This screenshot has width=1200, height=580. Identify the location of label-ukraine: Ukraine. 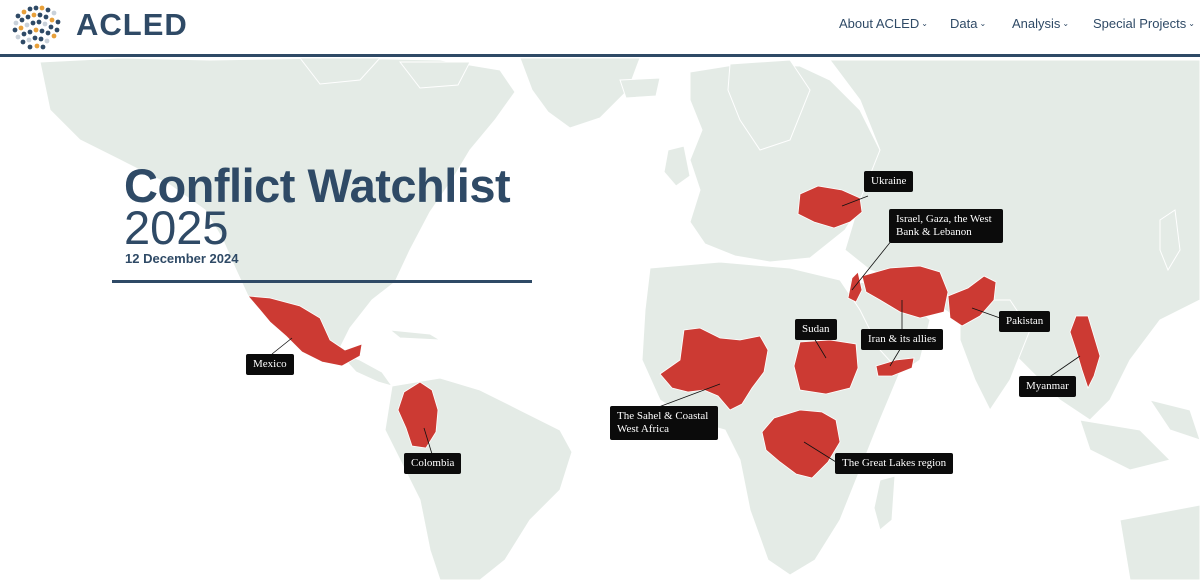
(889, 181).